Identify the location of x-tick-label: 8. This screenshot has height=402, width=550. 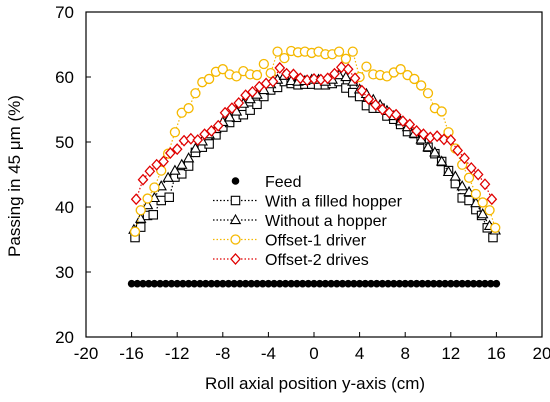
(404, 353).